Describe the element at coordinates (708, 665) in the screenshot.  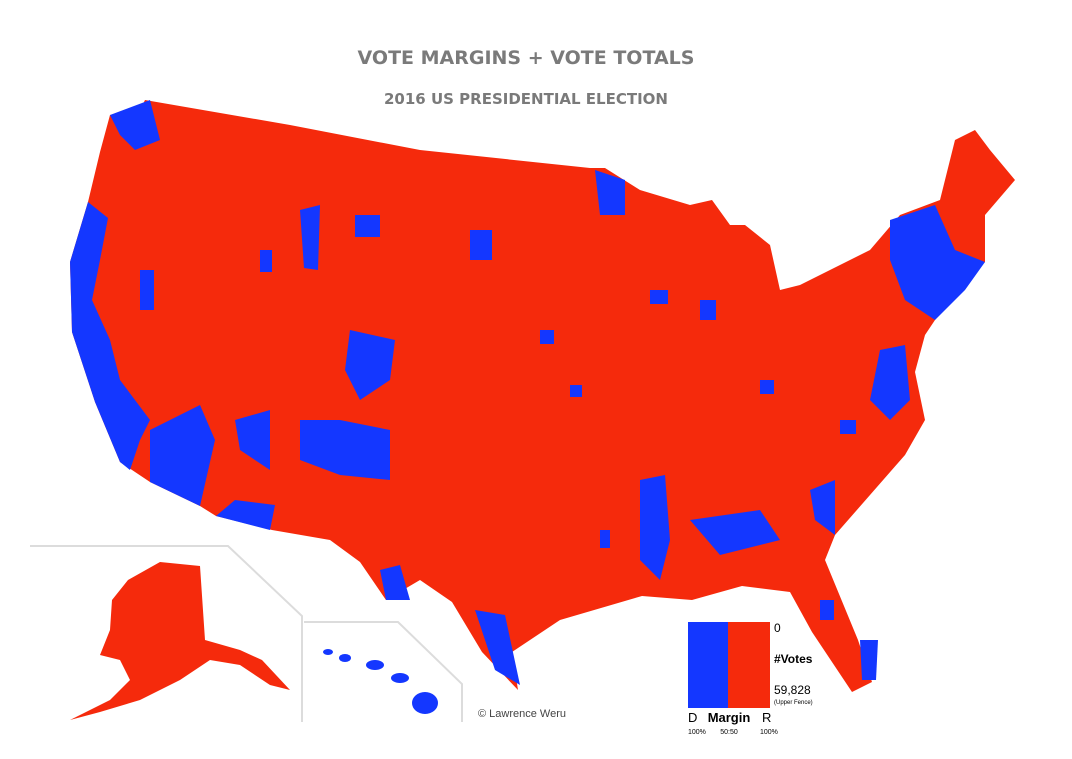
I see `legend-swatch-d` at that location.